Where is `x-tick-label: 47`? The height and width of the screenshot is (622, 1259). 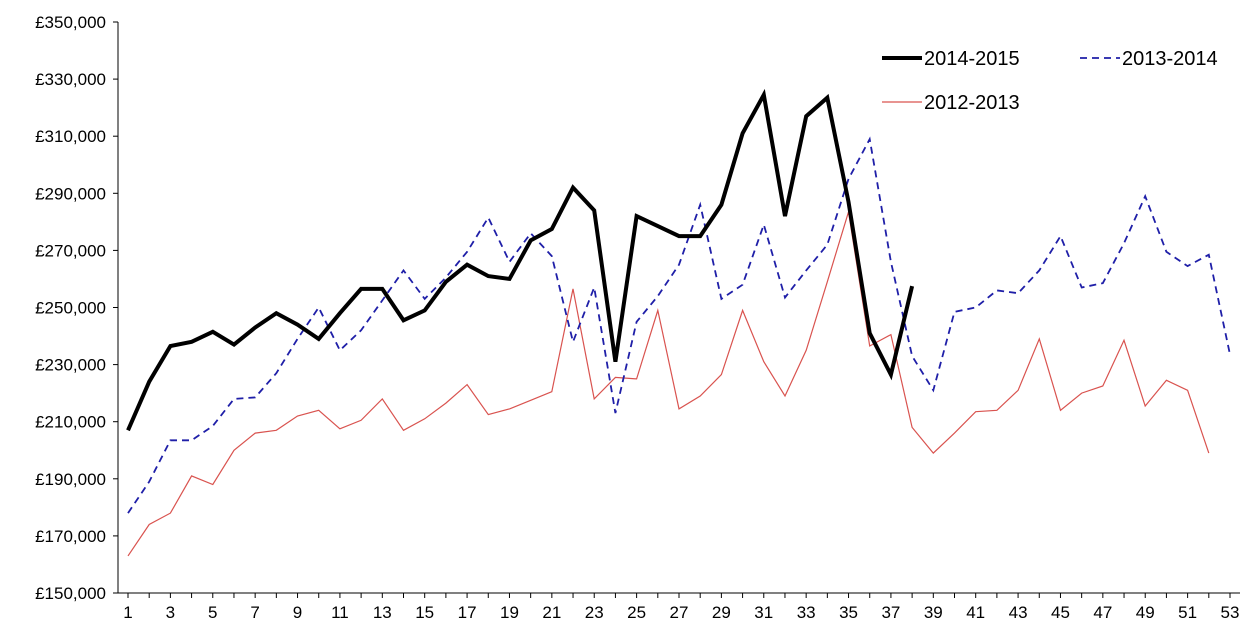 x-tick-label: 47 is located at coordinates (1102, 612).